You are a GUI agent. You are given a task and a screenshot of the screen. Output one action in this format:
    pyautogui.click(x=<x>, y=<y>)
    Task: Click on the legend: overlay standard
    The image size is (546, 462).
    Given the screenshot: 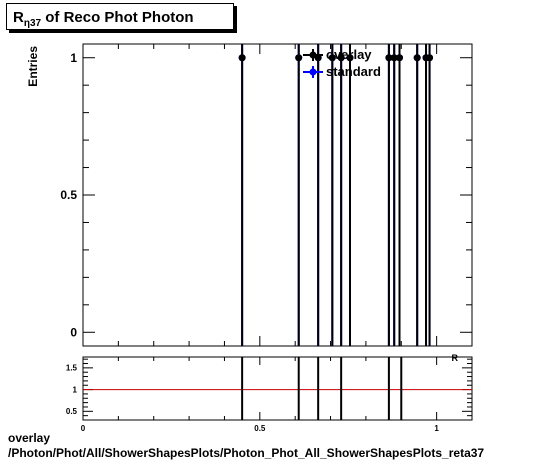 What is the action you would take?
    pyautogui.click(x=342, y=63)
    